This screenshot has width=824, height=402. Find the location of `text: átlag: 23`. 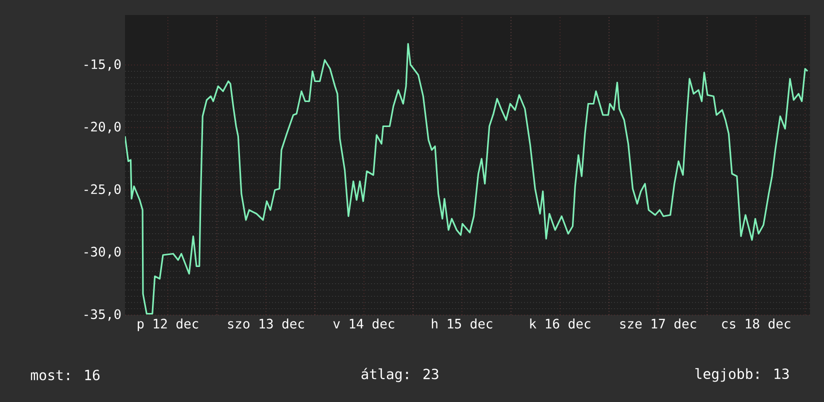

text: átlag: 23 is located at coordinates (400, 375).